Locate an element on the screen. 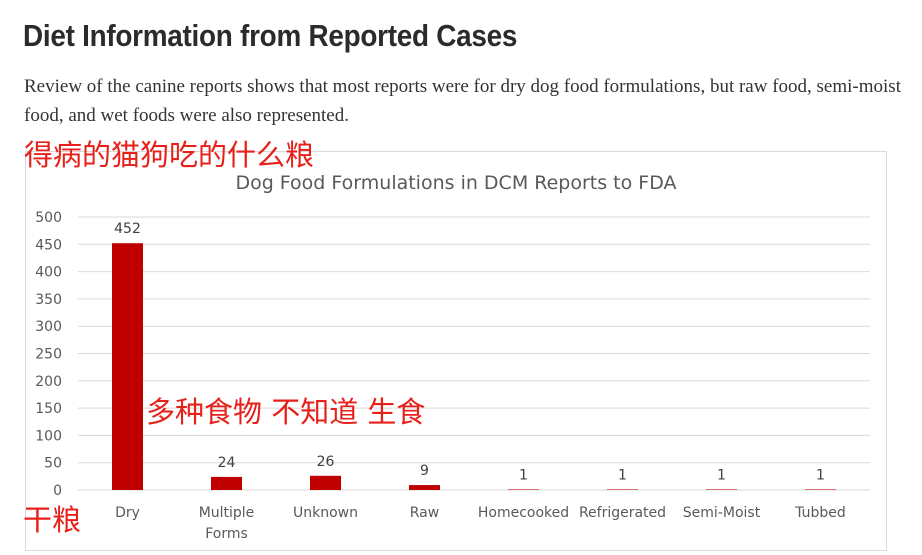  x-tick-label: Tubbed is located at coordinates (820, 513).